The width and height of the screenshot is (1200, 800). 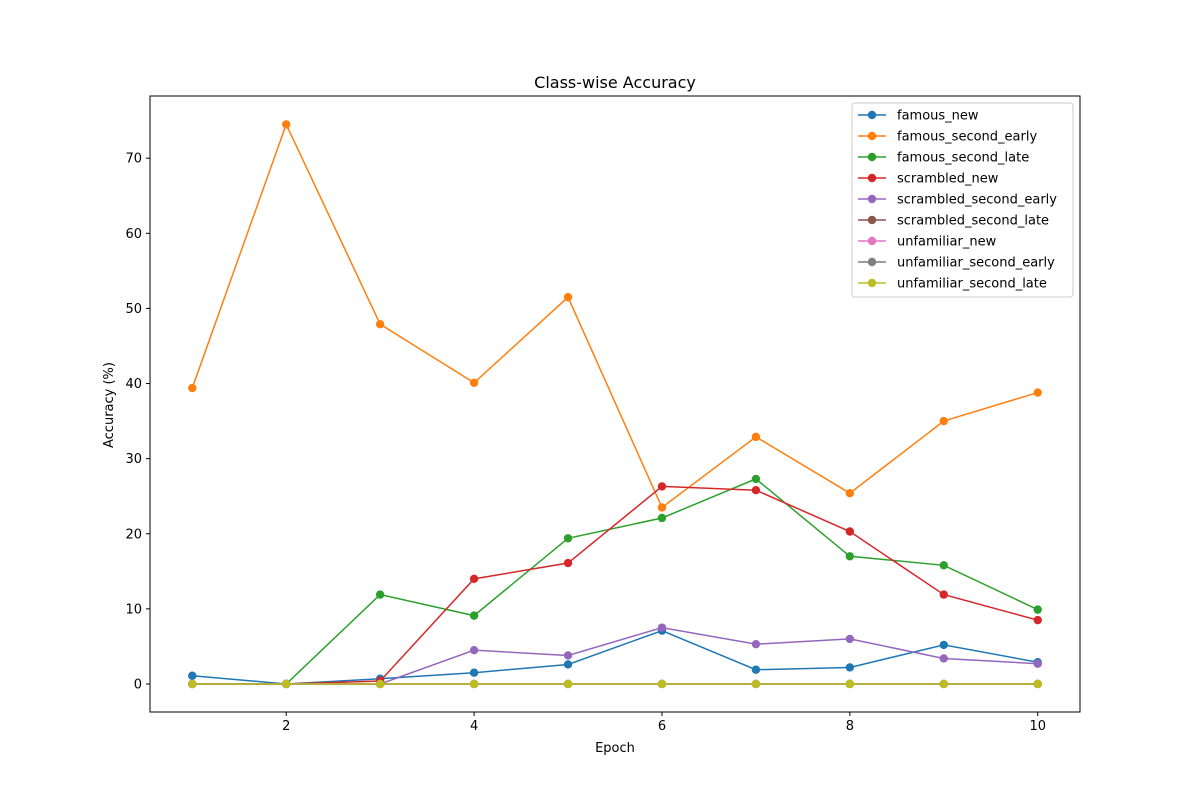 I want to click on x-tick-label: 10, so click(x=1037, y=726).